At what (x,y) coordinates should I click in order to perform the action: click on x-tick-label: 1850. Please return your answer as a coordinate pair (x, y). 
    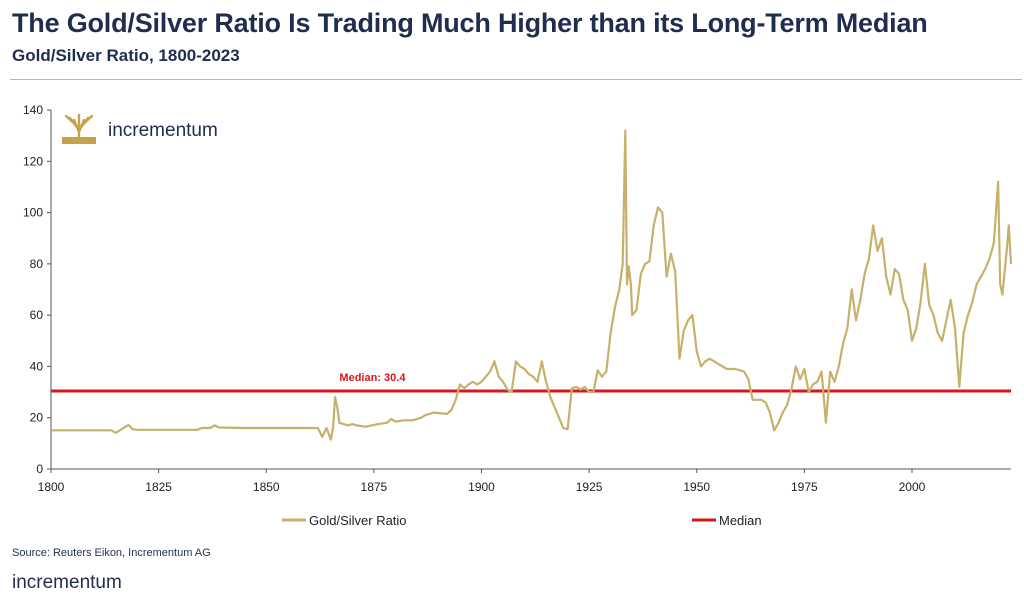
    Looking at the image, I should click on (266, 487).